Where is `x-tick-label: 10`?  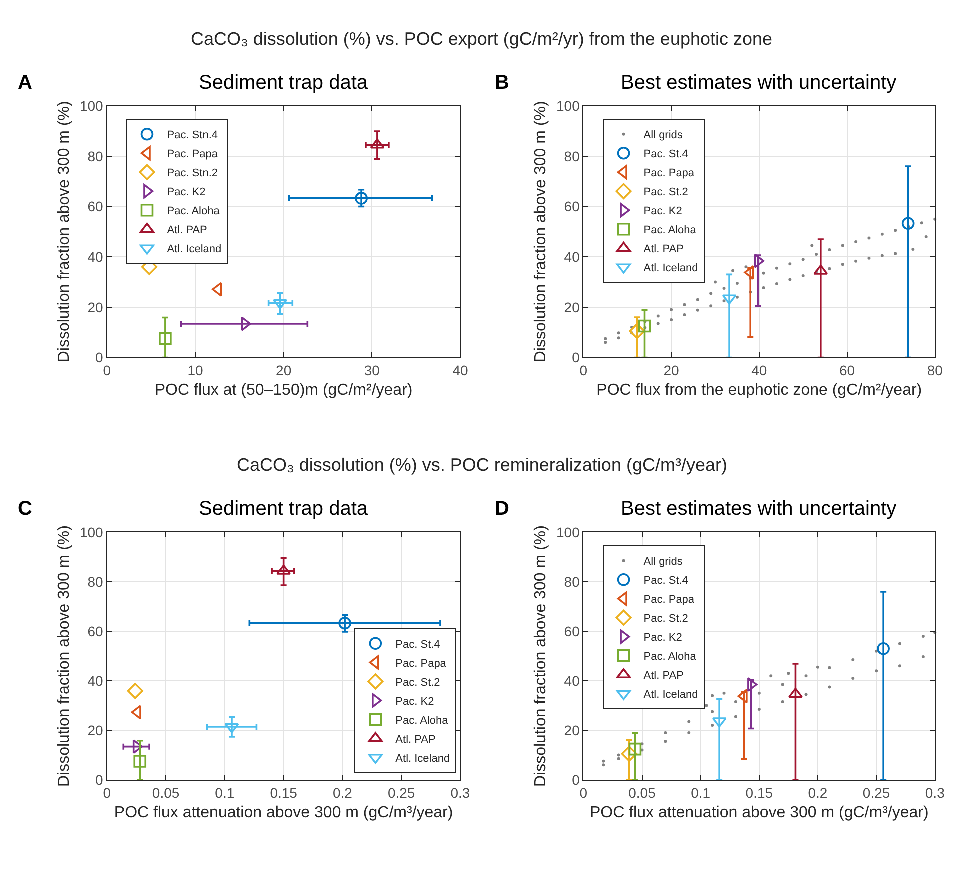
x-tick-label: 10 is located at coordinates (196, 370).